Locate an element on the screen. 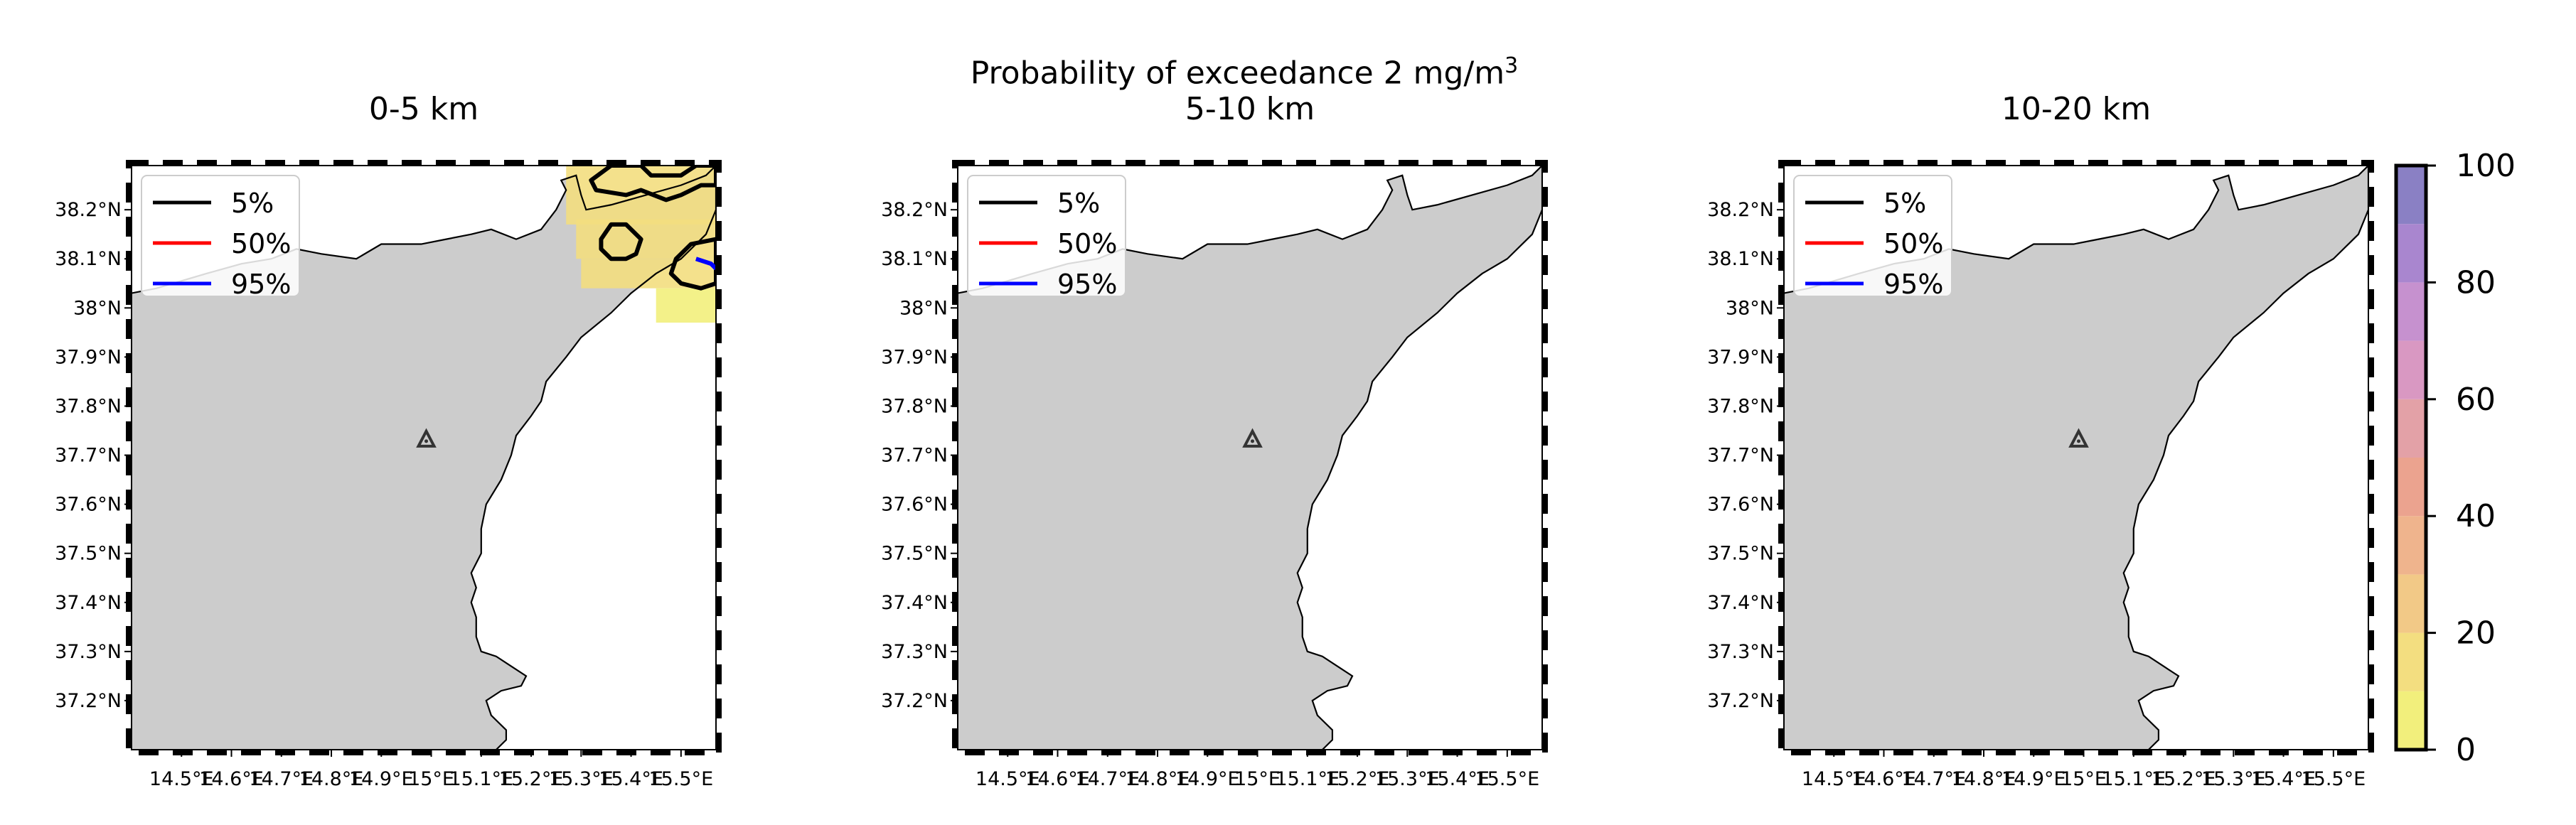 The width and height of the screenshot is (2576, 825). colorbar-frame is located at coordinates (2411, 457).